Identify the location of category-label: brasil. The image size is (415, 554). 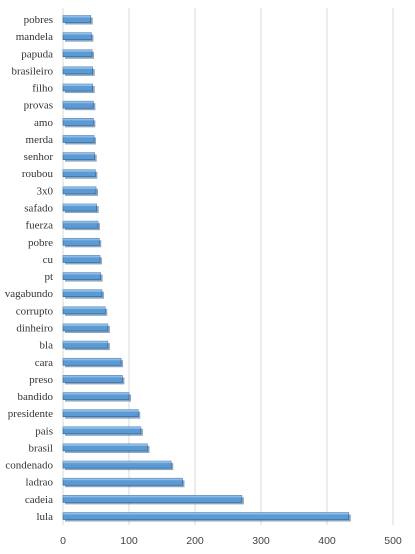
(41, 448).